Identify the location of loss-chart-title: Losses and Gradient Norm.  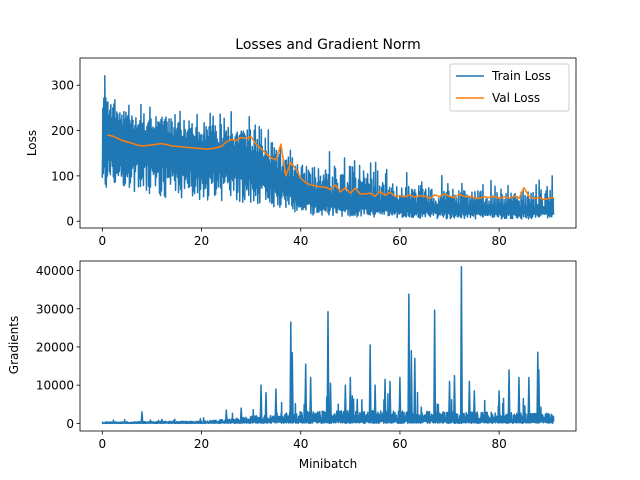
(327, 45).